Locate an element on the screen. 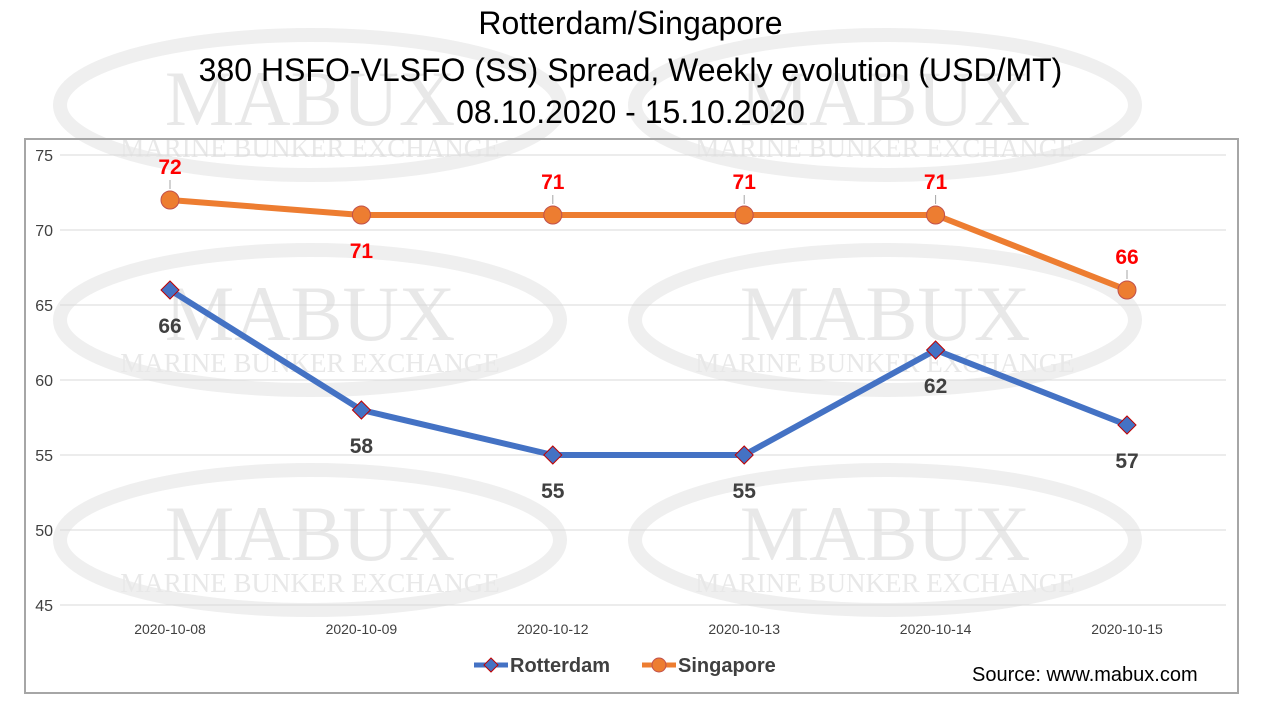  y-tick-label: 55 is located at coordinates (44, 456).